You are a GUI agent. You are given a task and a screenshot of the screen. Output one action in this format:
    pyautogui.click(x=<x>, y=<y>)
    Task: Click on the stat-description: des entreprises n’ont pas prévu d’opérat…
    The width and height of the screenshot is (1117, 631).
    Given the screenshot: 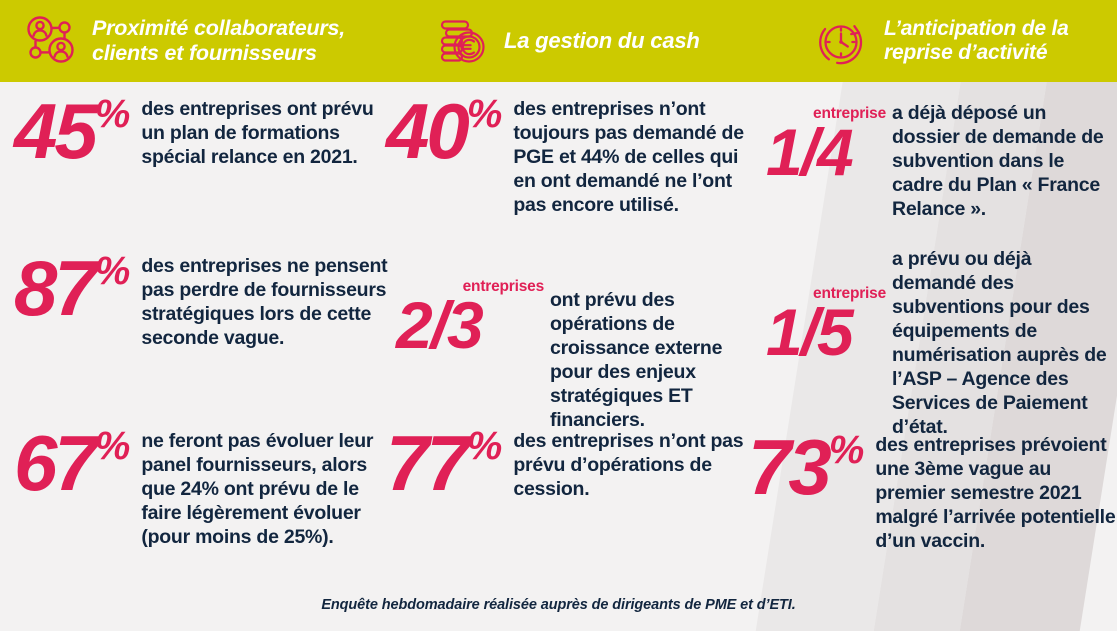 What is the action you would take?
    pyautogui.click(x=628, y=465)
    